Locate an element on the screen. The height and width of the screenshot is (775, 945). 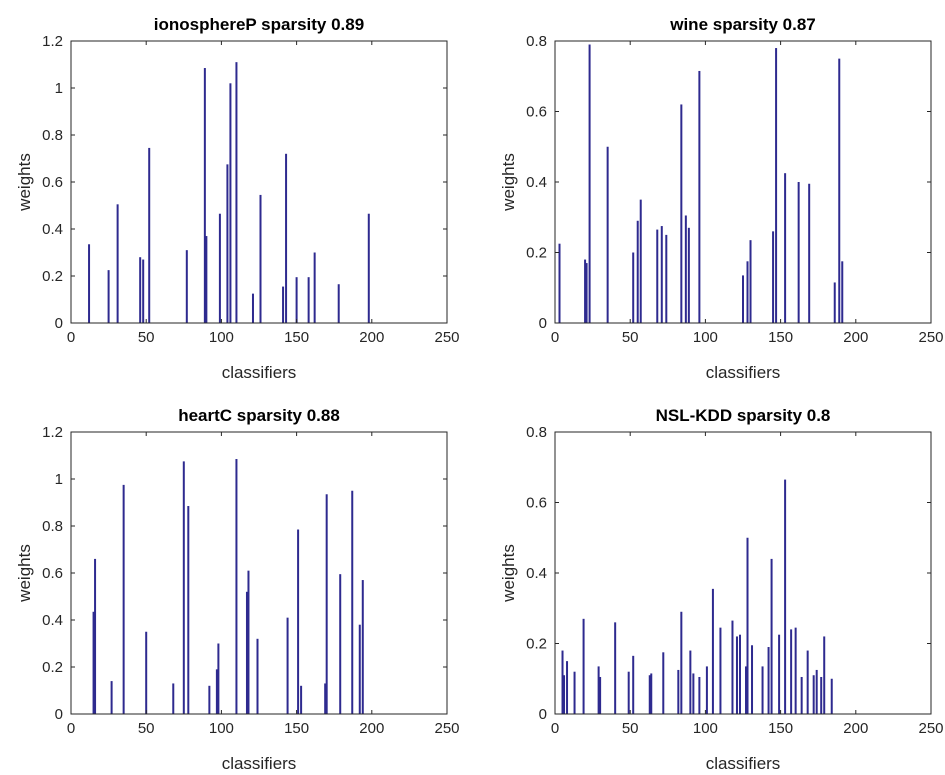
x-tick-label: 50 is located at coordinates (146, 728).